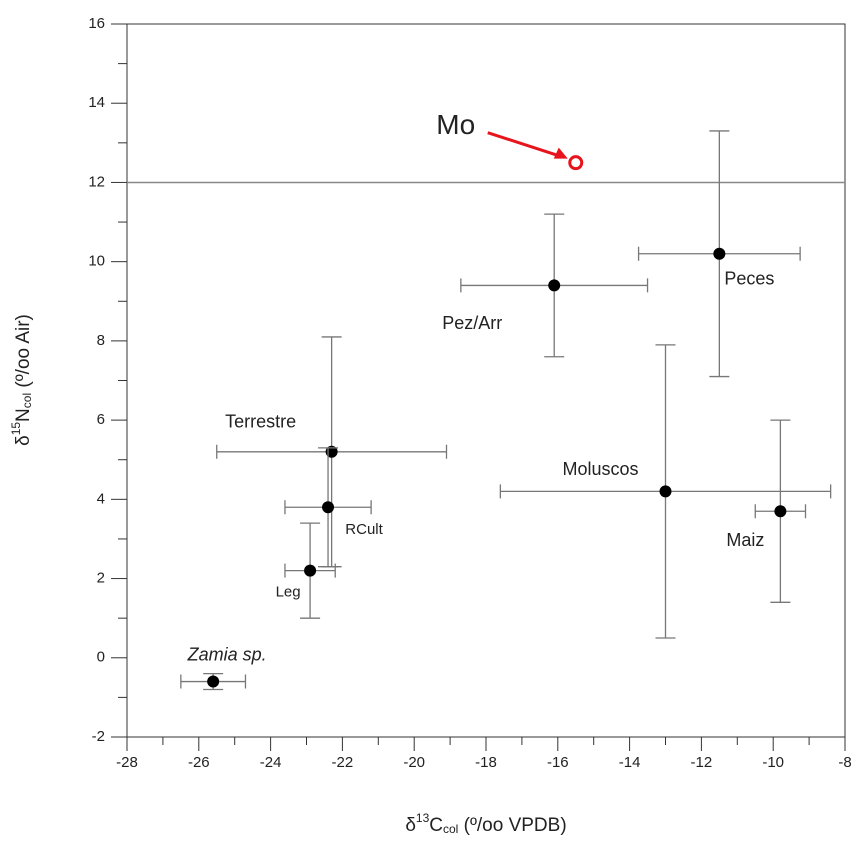  What do you see at coordinates (844, 762) in the screenshot?
I see `x-tick-label: -8` at bounding box center [844, 762].